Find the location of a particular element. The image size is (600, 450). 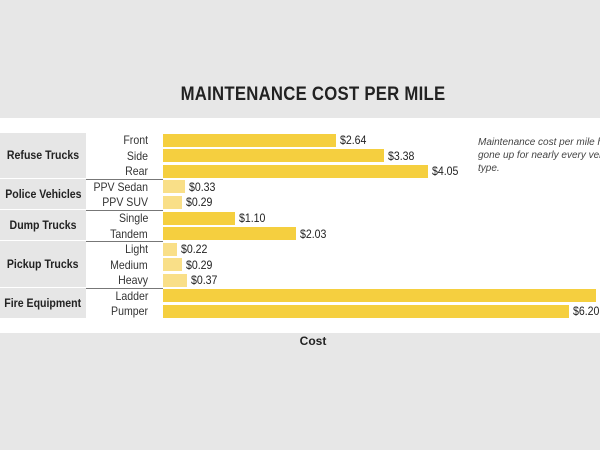

category-label: Medium is located at coordinates (129, 264).